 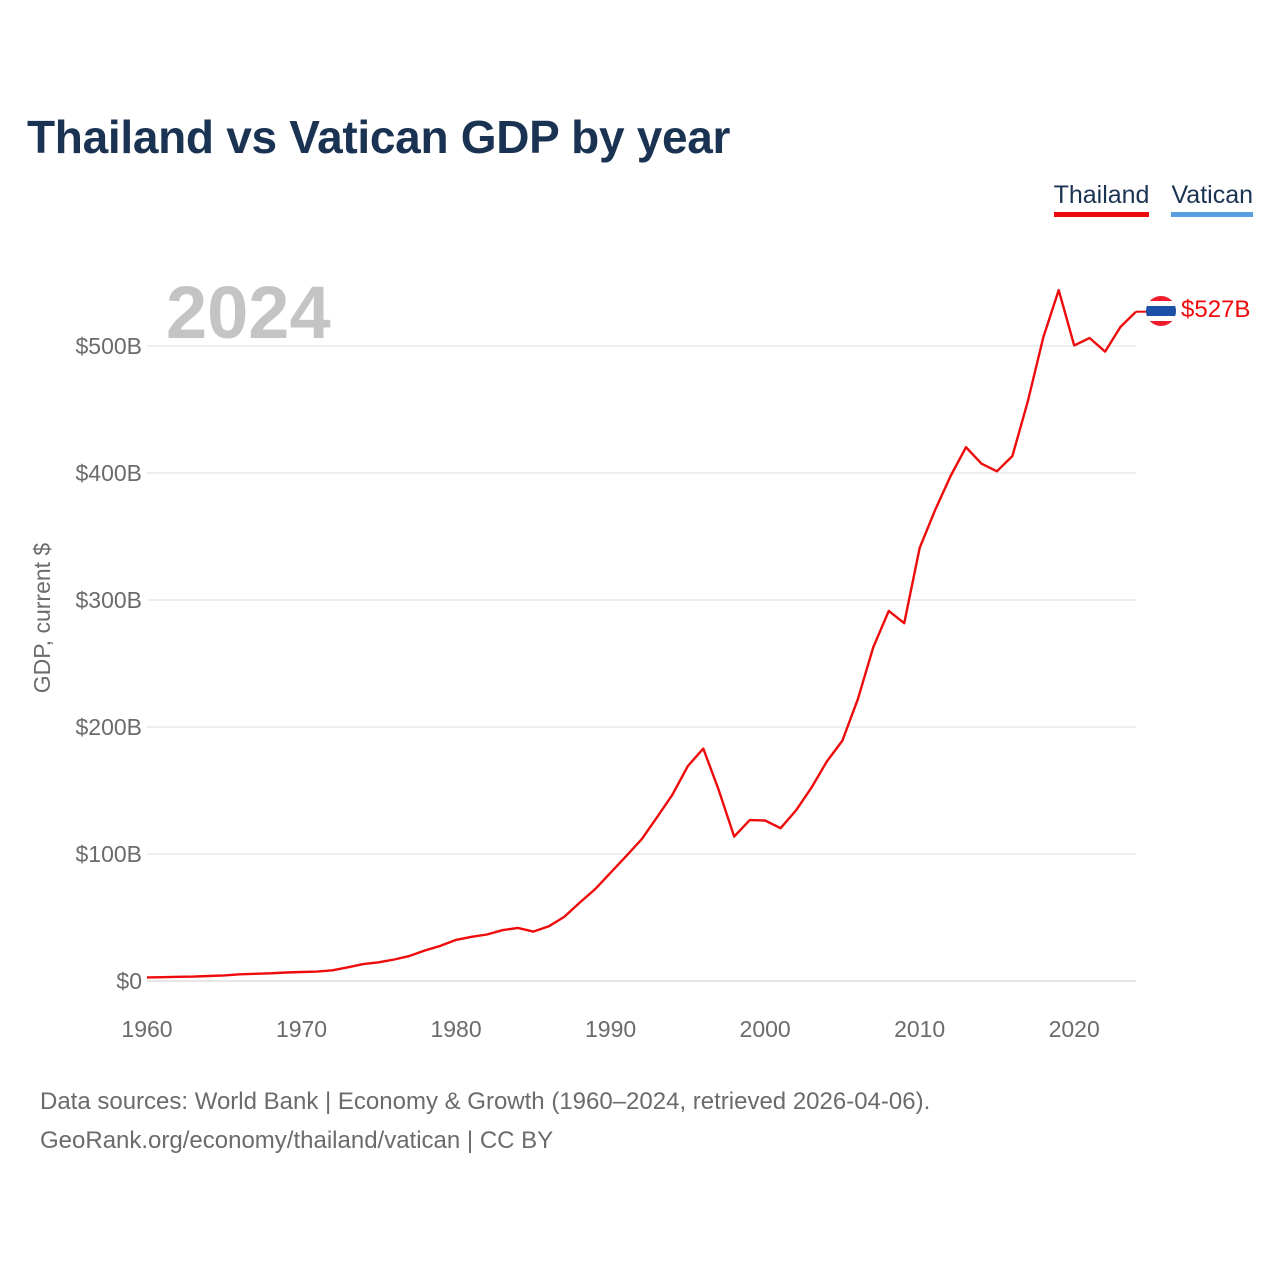 I want to click on x-tick-label: 1970, so click(x=301, y=1029).